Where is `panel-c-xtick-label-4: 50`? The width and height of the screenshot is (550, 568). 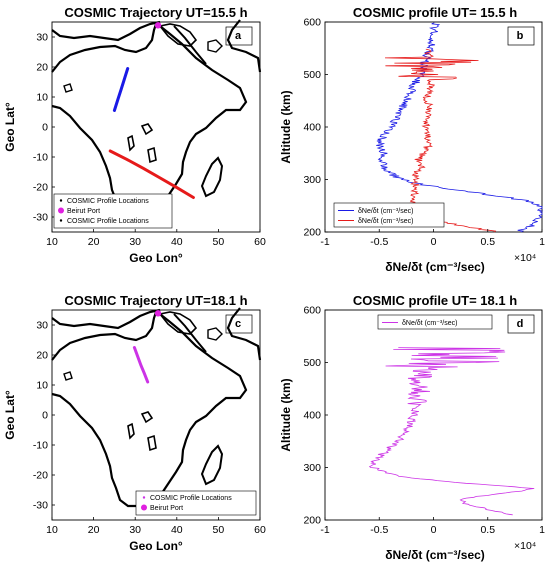
panel-c-xtick-label-4: 50 is located at coordinates (219, 530).